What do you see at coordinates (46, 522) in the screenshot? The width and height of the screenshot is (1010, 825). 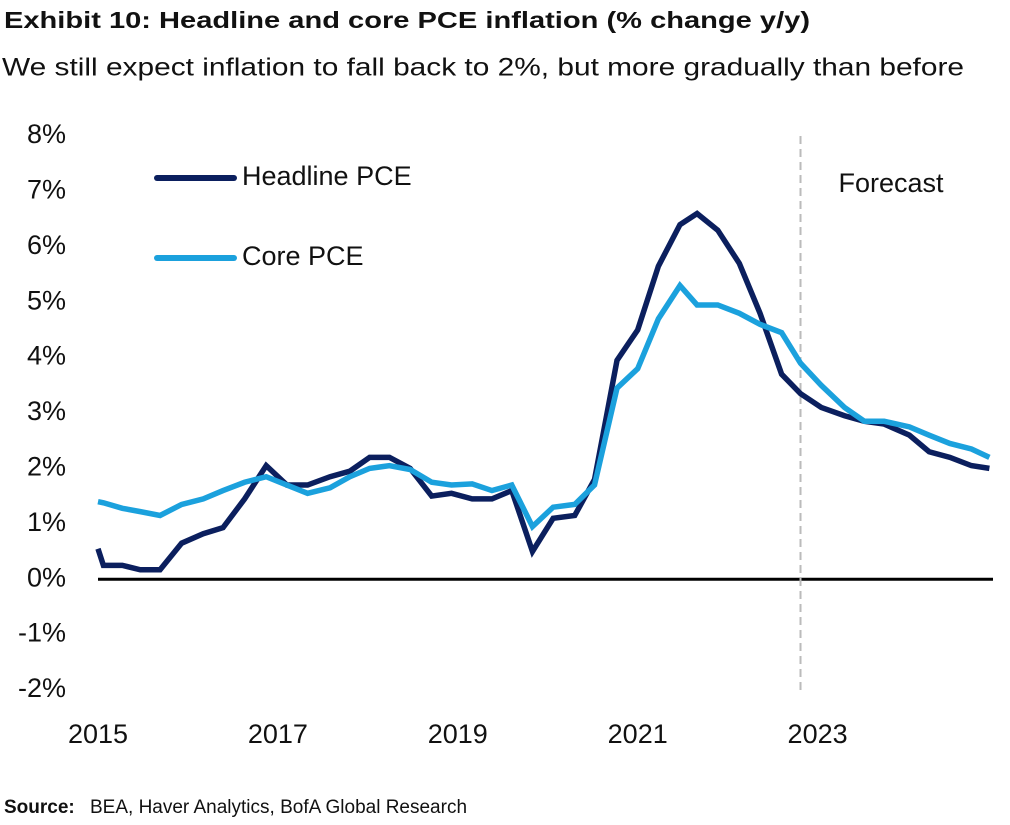 I see `y-tick-label: 1%` at bounding box center [46, 522].